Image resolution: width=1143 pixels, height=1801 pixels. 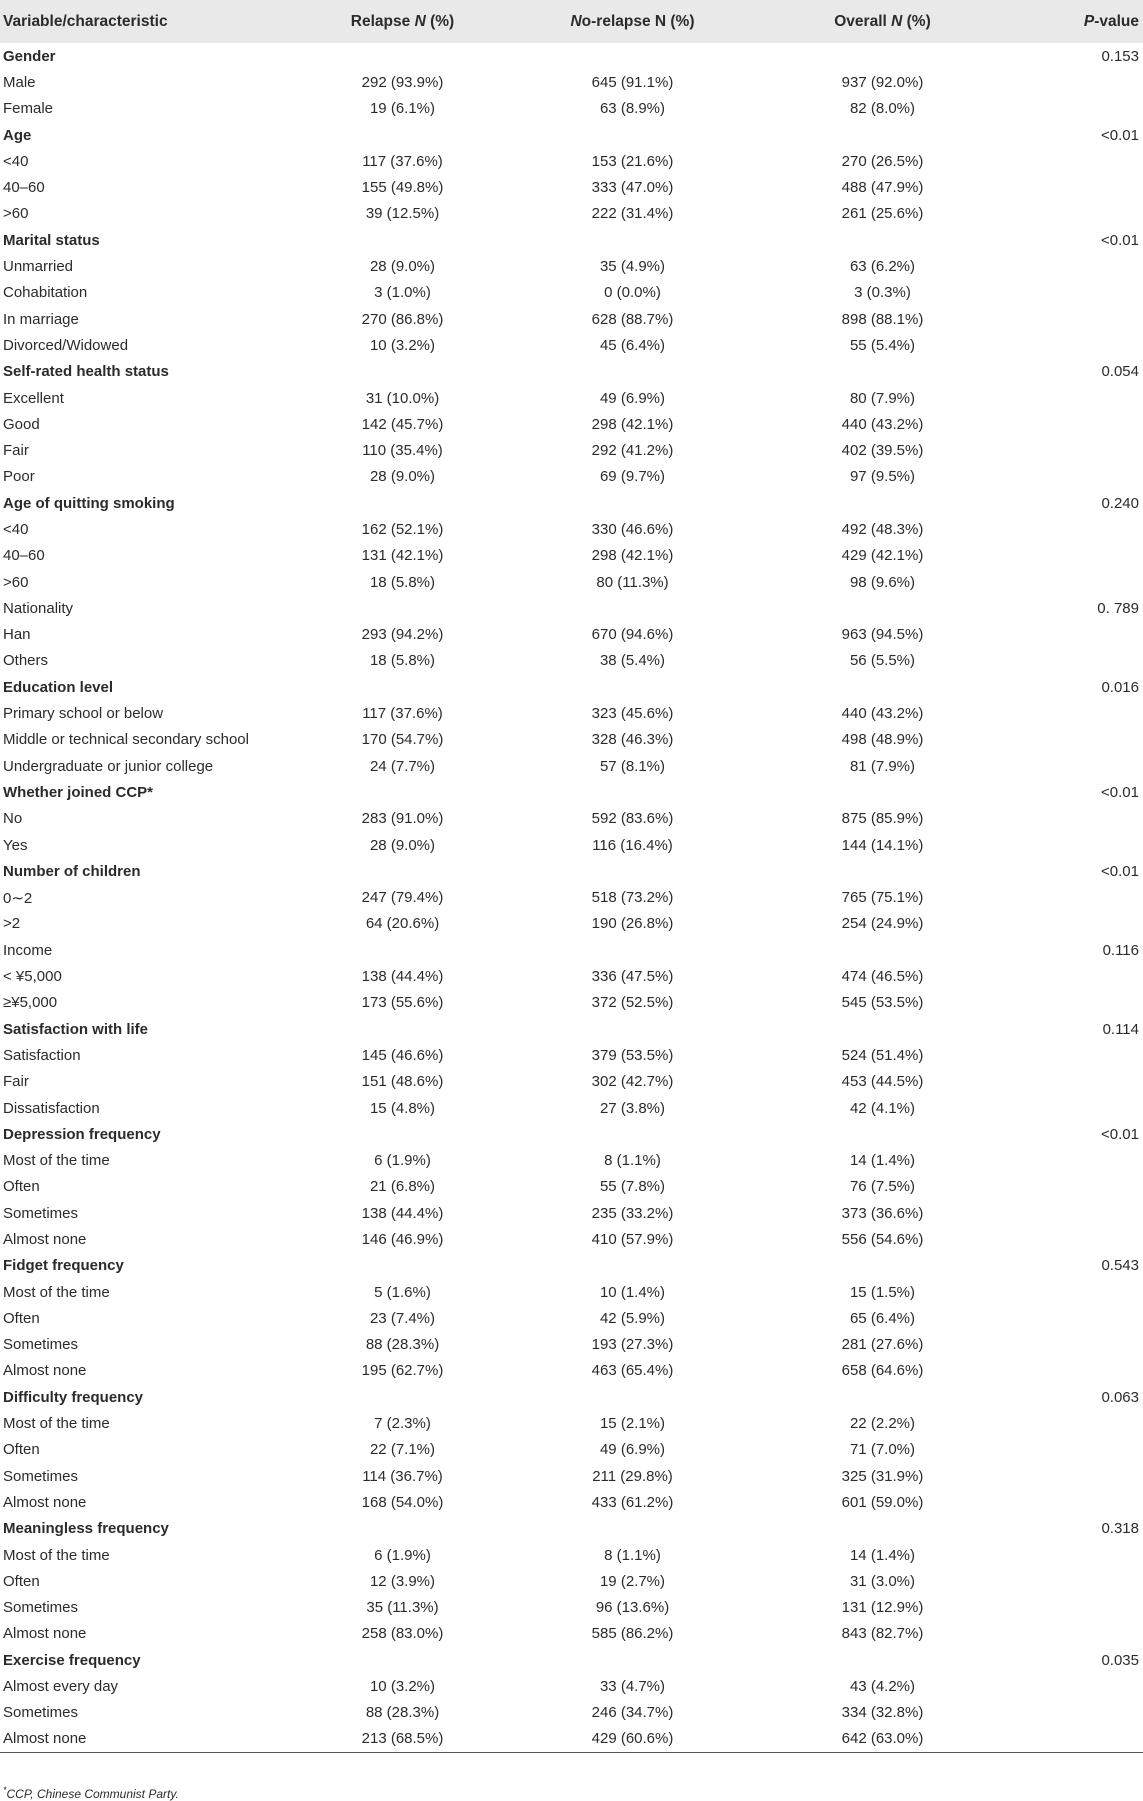 What do you see at coordinates (571, 161) in the screenshot?
I see `table-row: <40 117 (37.6%) 153 (21.6%) 270 (26.5%)` at bounding box center [571, 161].